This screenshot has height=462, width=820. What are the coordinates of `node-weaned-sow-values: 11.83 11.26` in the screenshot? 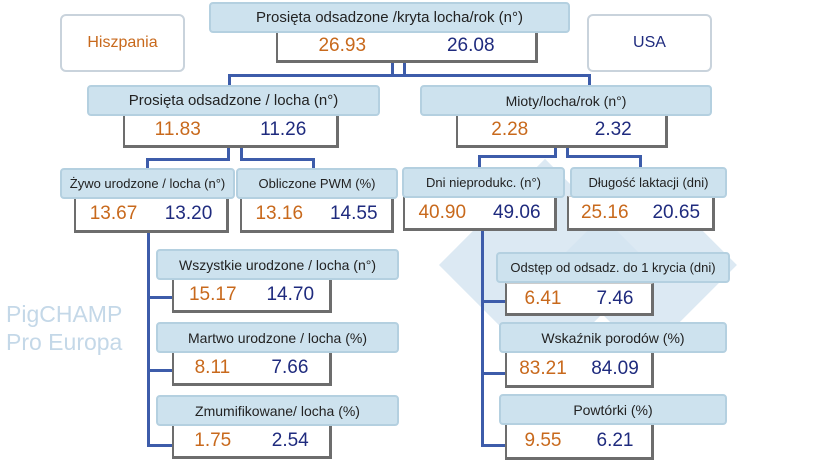 It's located at (231, 131).